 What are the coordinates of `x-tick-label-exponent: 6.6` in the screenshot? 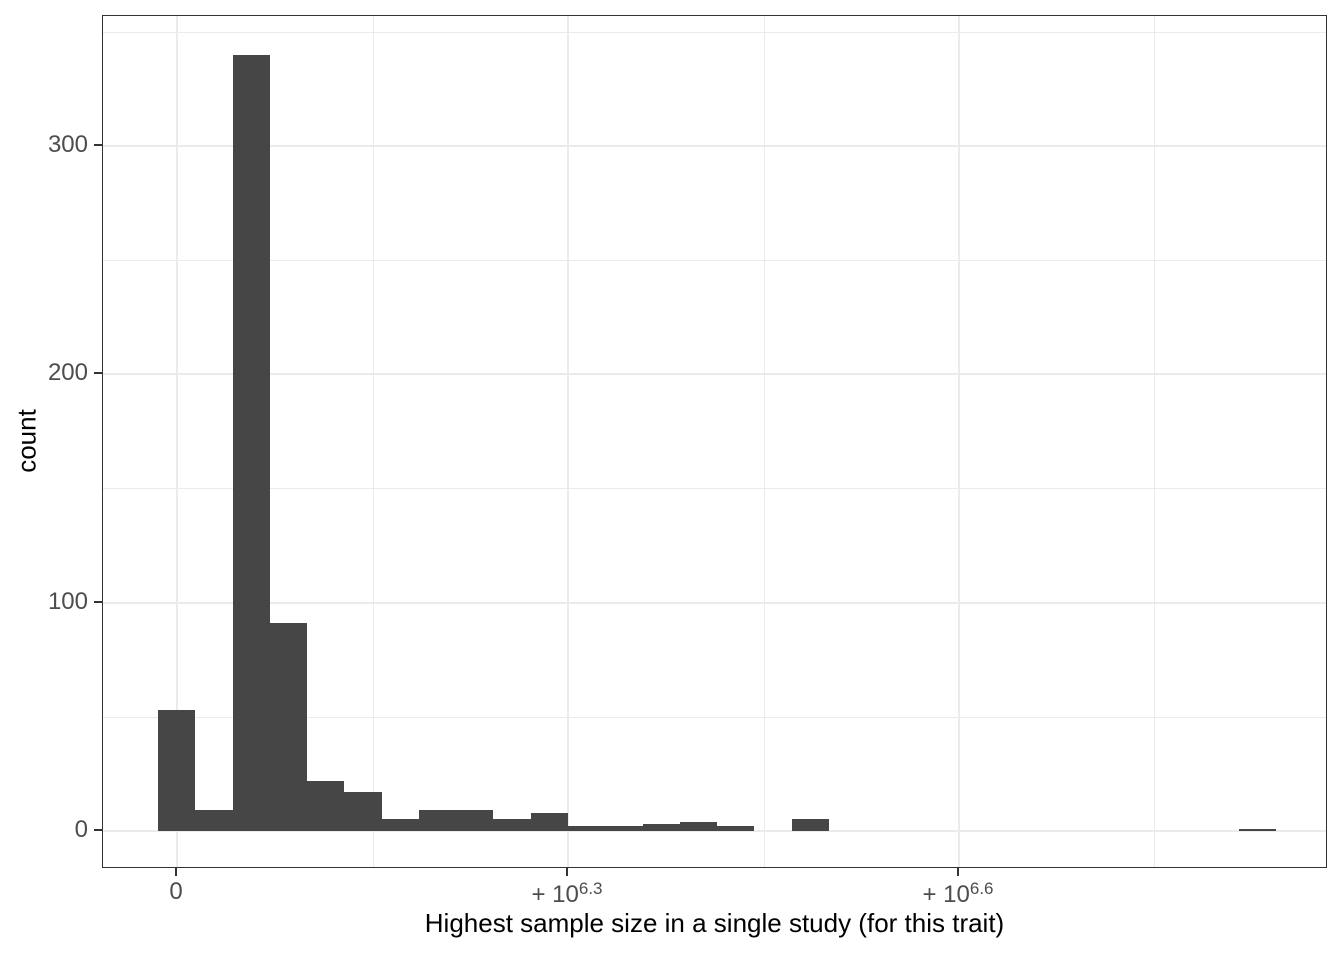 It's located at (981, 888).